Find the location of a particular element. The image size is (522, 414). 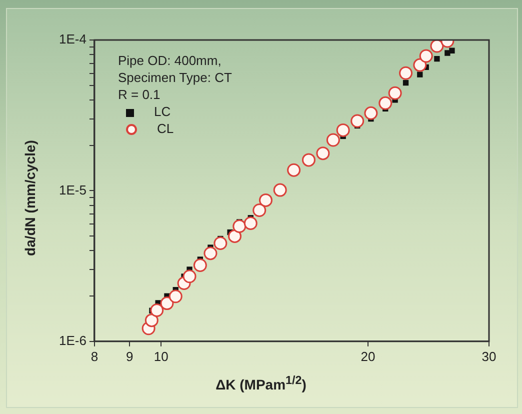

x-tick-label: 10 is located at coordinates (161, 356).